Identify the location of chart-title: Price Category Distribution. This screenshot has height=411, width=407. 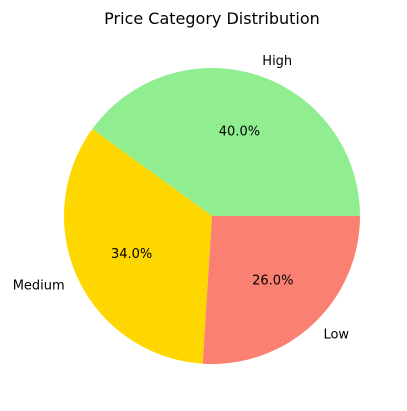
(212, 18).